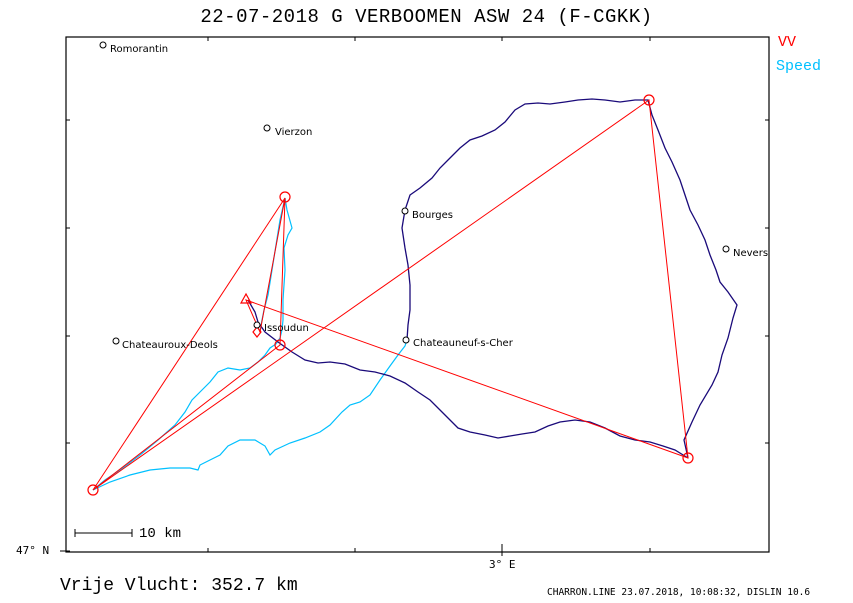  I want to click on x-axis-label: 3° E, so click(502, 564).